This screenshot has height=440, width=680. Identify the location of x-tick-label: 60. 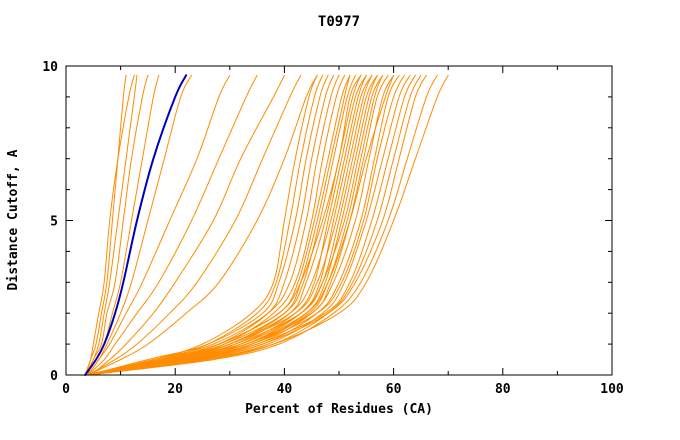
(394, 389).